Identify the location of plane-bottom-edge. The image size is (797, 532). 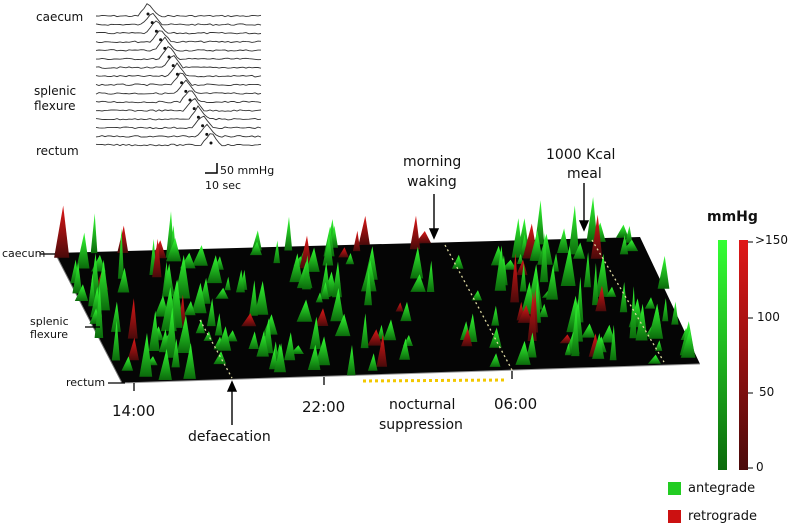
(411, 373).